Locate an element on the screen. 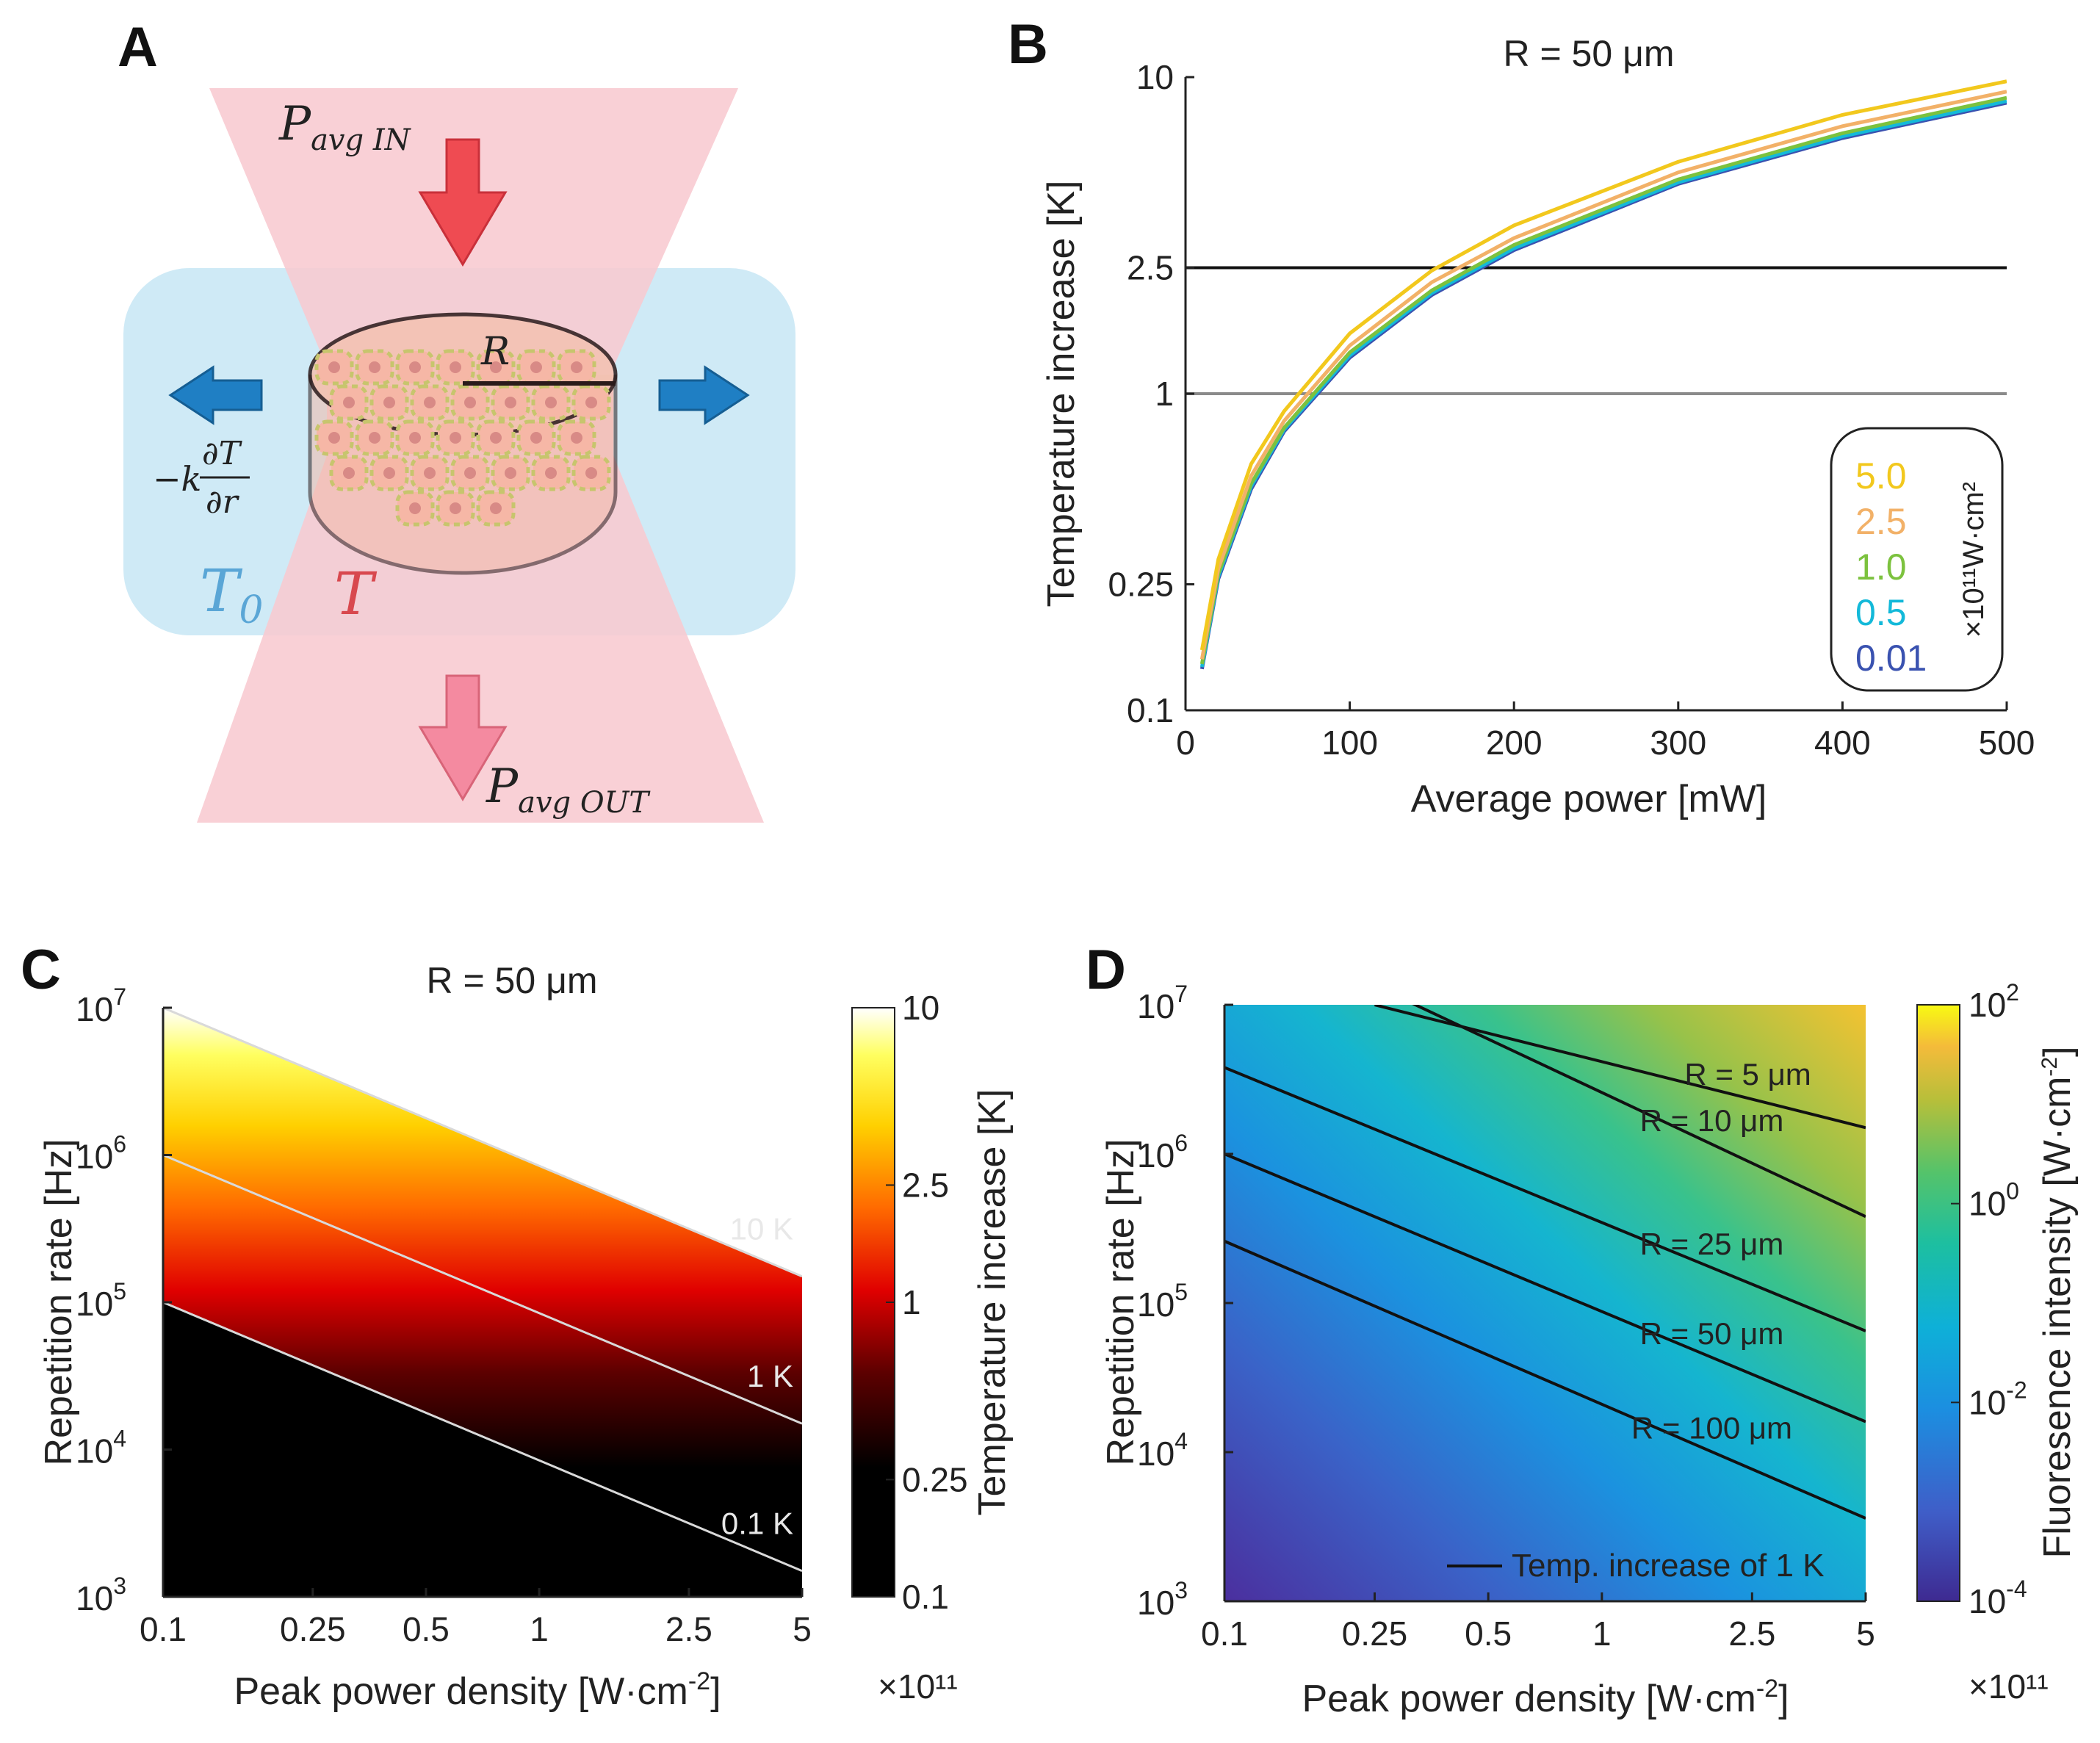 The height and width of the screenshot is (1743, 2100). colorbar-tick-label: 10⁻⁴ is located at coordinates (1998, 1598).